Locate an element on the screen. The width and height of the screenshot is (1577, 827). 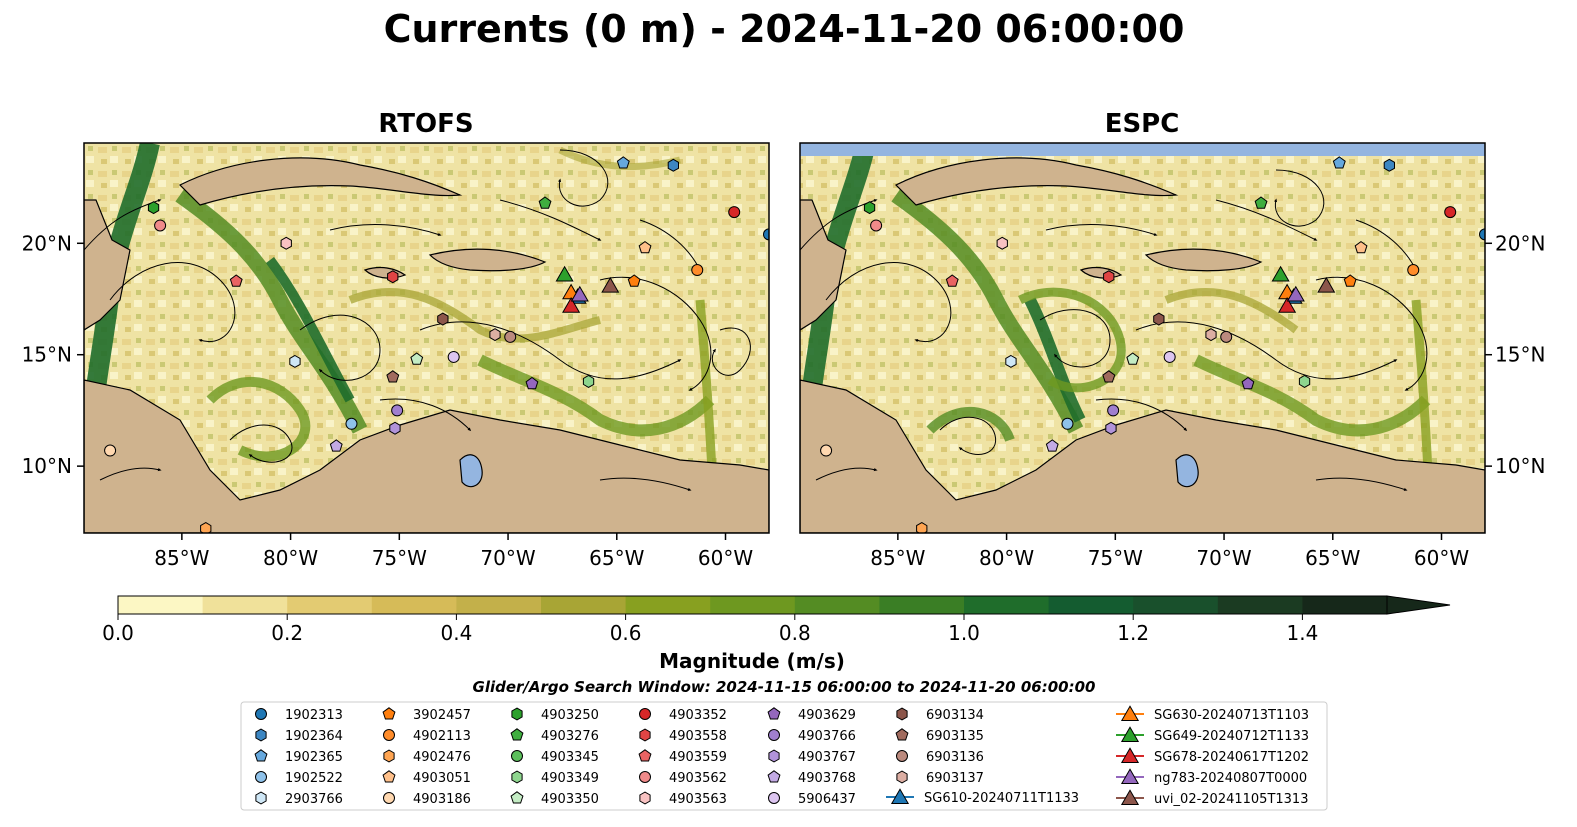
float-marker-SG678-20240617T1202 is located at coordinates (1287, 305).